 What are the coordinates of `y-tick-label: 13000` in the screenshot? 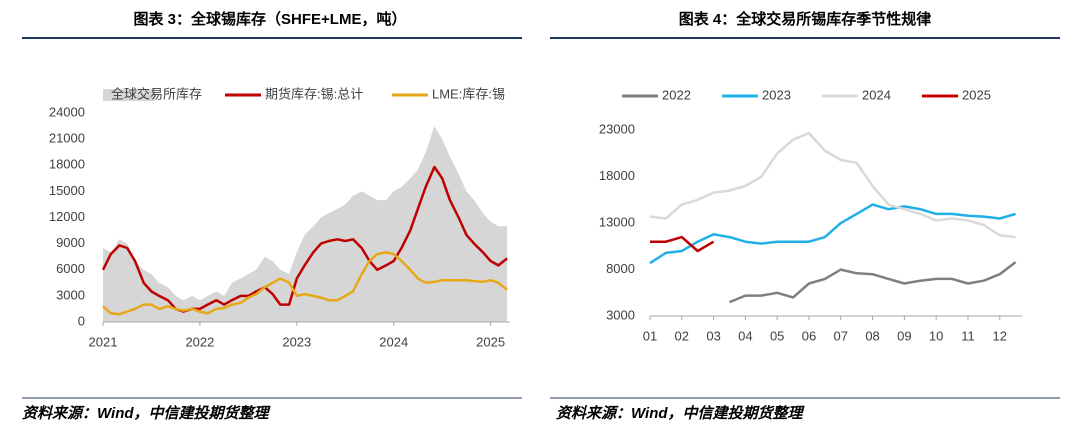 It's located at (617, 222).